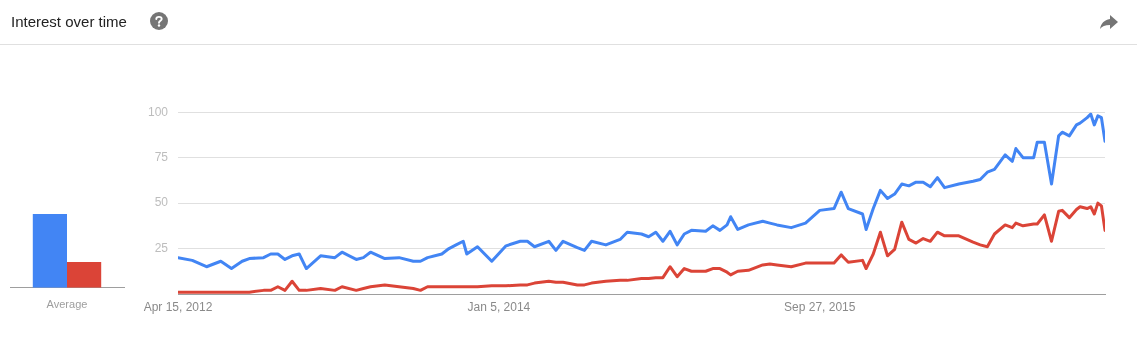 The width and height of the screenshot is (1137, 347). I want to click on chart-title: Interest over time, so click(69, 21).